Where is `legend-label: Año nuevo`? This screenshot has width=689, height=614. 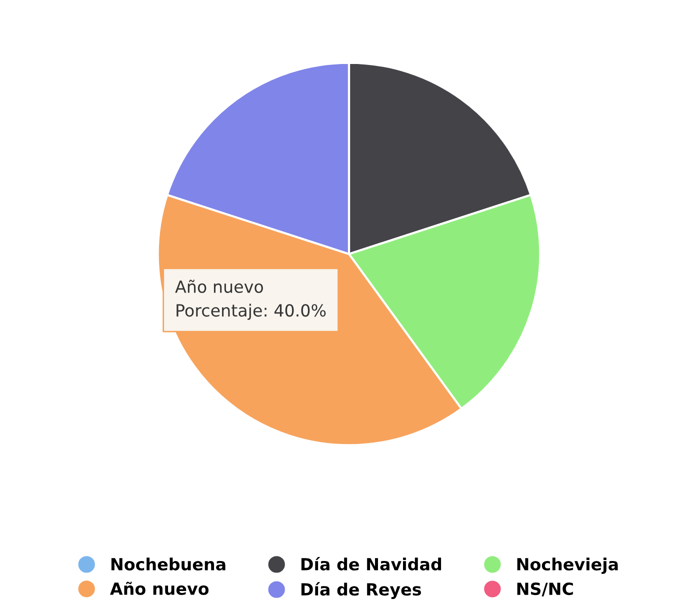
legend-label: Año nuevo is located at coordinates (159, 588).